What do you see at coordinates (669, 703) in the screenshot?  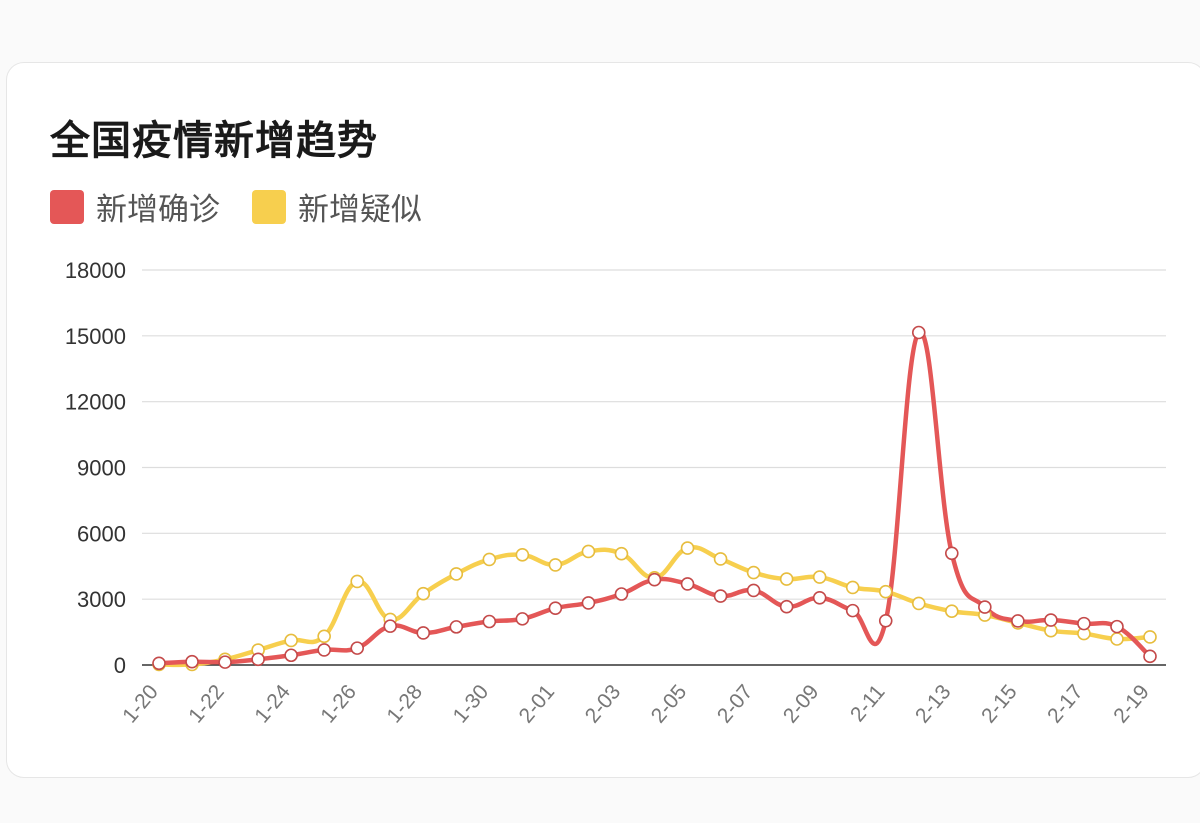 I see `x-tick-label: 2-05` at bounding box center [669, 703].